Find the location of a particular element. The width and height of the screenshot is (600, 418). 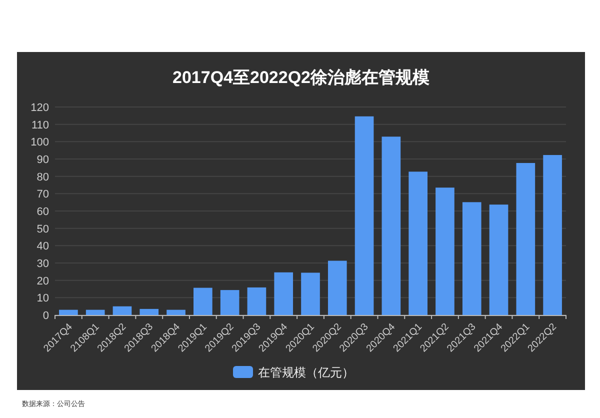

y-tick-label: 100 is located at coordinates (39, 142).